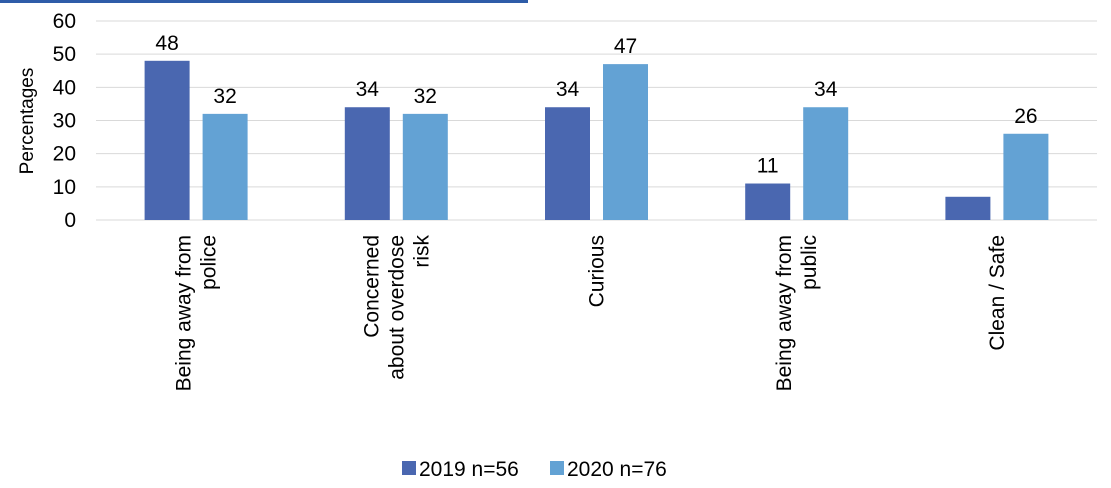 The width and height of the screenshot is (1111, 488). I want to click on data-label: 47, so click(625, 46).